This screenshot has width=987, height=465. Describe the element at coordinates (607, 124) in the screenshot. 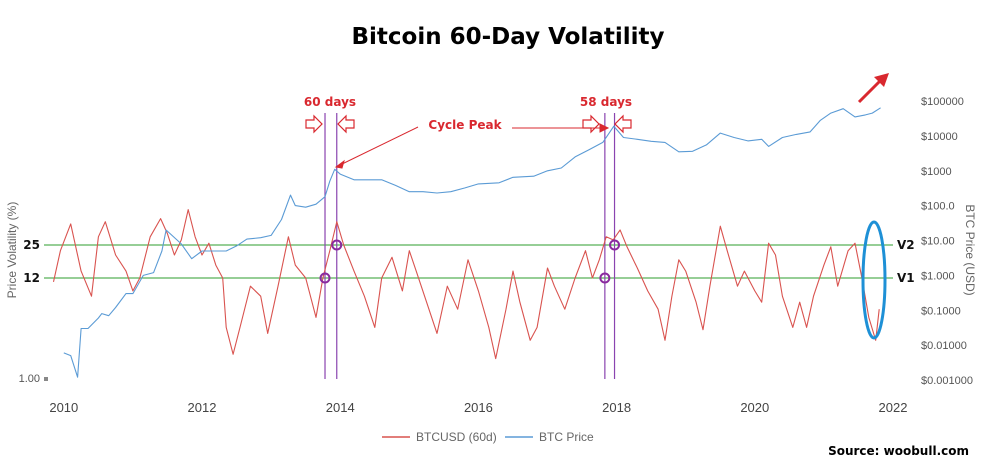

I see `window-arrows-right` at that location.